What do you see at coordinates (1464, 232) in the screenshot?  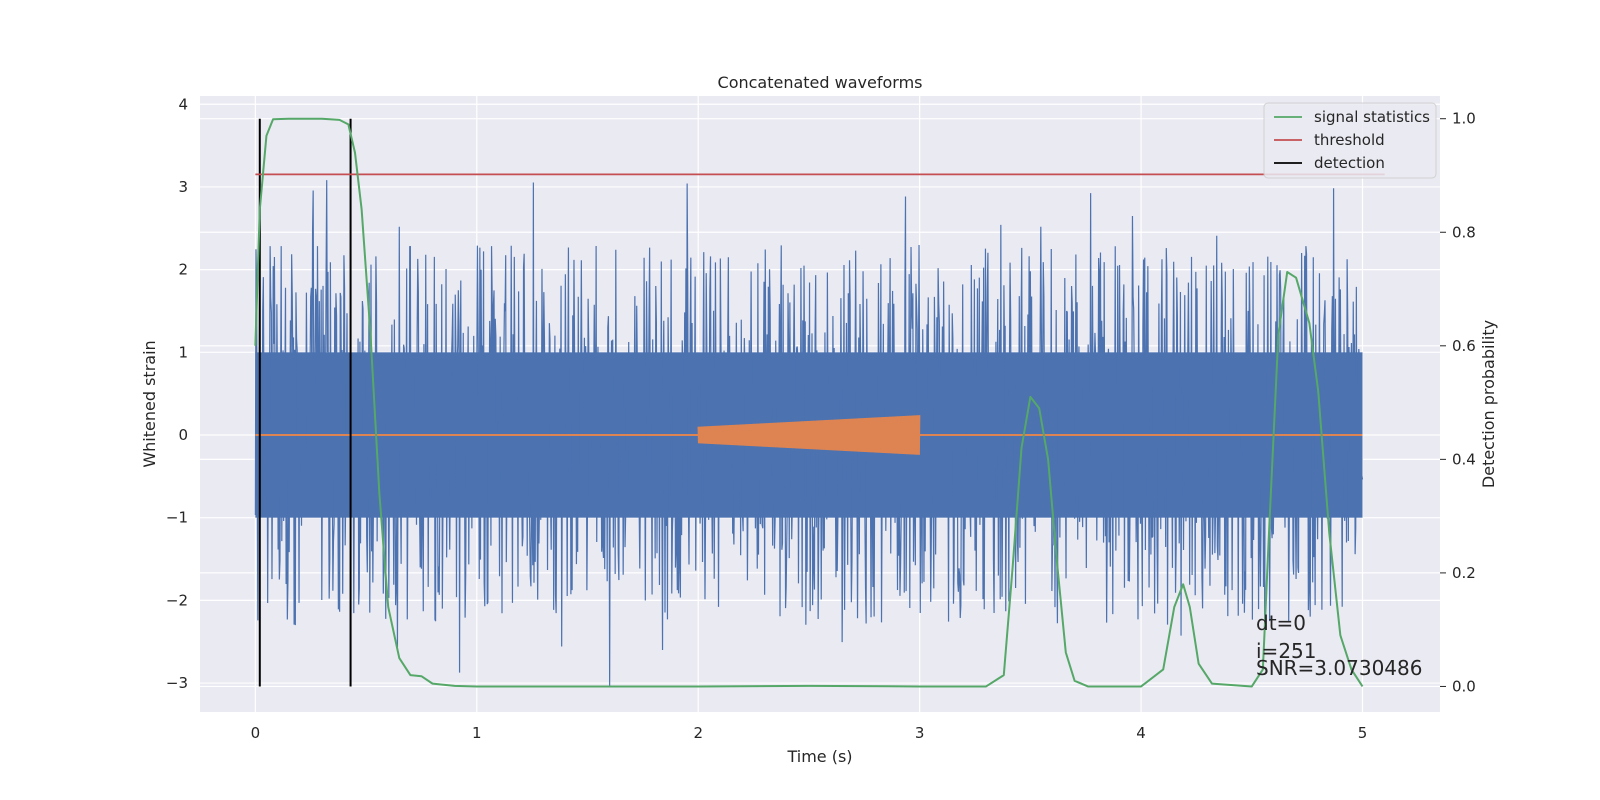 I see `y2-tick-label: 0.8` at bounding box center [1464, 232].